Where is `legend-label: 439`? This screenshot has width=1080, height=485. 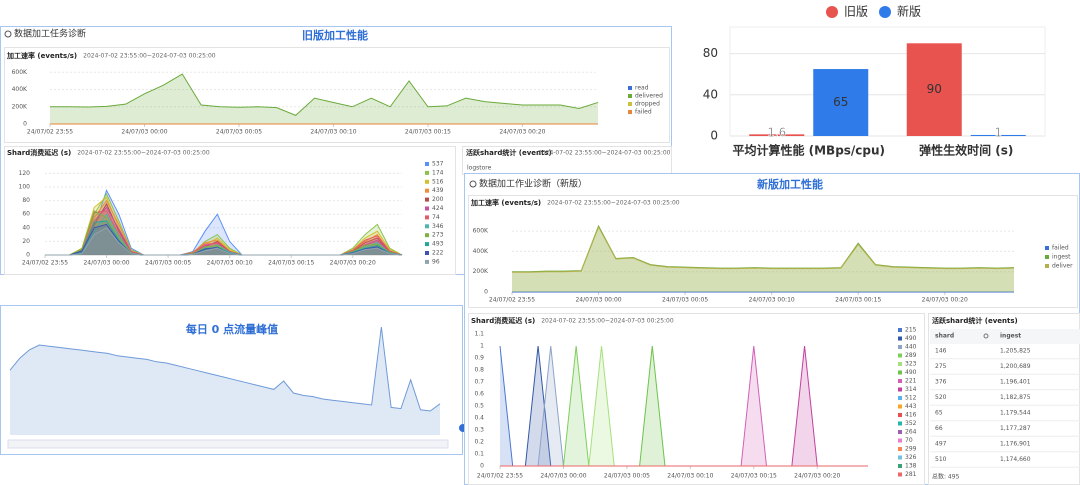 legend-label: 439 is located at coordinates (438, 190).